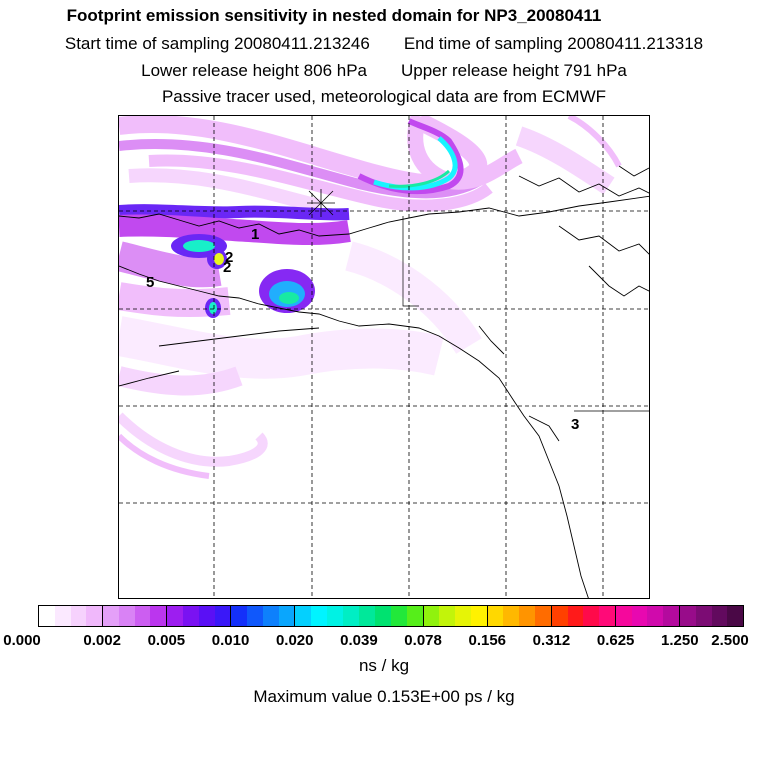 The width and height of the screenshot is (768, 768). I want to click on site-label: 1, so click(255, 234).